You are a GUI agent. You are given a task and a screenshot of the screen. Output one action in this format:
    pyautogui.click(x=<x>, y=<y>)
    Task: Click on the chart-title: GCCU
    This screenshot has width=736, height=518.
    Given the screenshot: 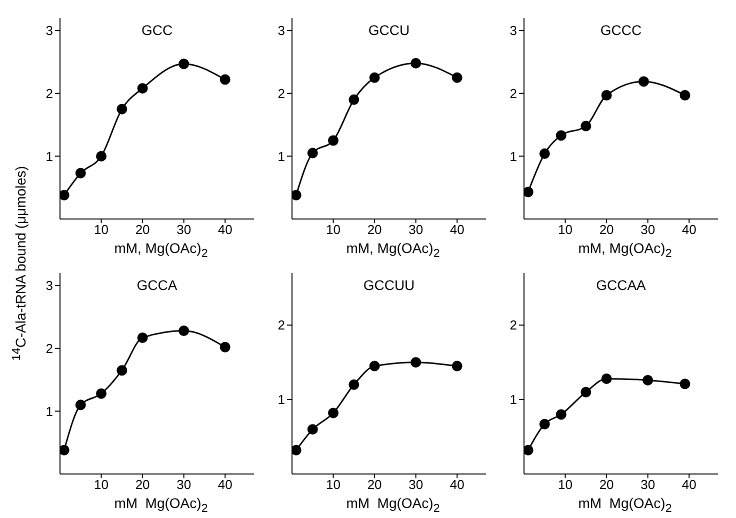 What is the action you would take?
    pyautogui.click(x=389, y=30)
    